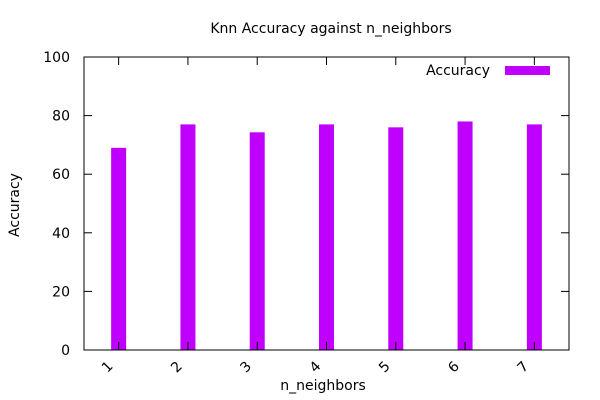 The width and height of the screenshot is (600, 400). I want to click on chart-title: Knn Accuracy against n_neighbors, so click(330, 29).